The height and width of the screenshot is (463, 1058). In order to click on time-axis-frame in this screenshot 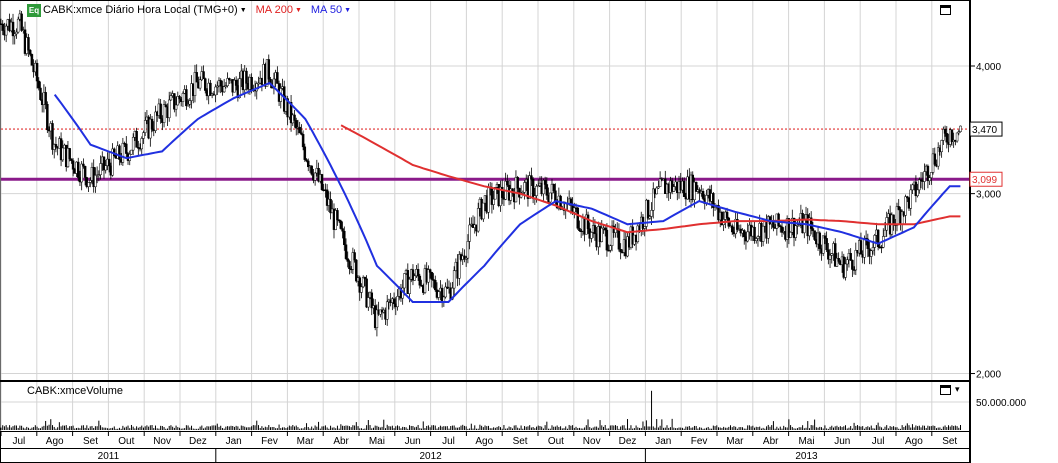, I will do `click(485, 447)`.